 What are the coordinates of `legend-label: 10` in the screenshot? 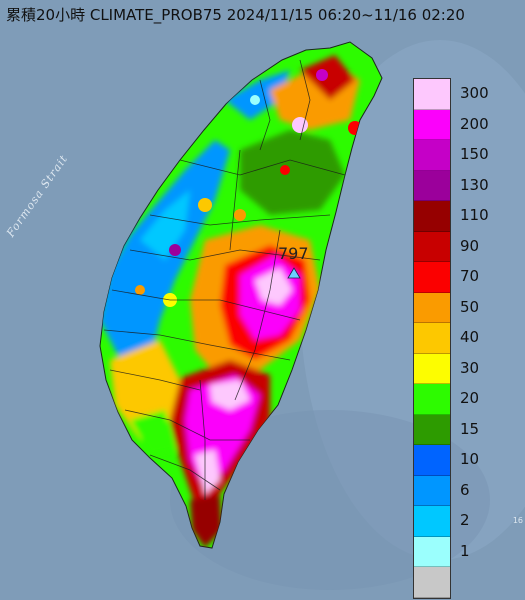 It's located at (470, 459).